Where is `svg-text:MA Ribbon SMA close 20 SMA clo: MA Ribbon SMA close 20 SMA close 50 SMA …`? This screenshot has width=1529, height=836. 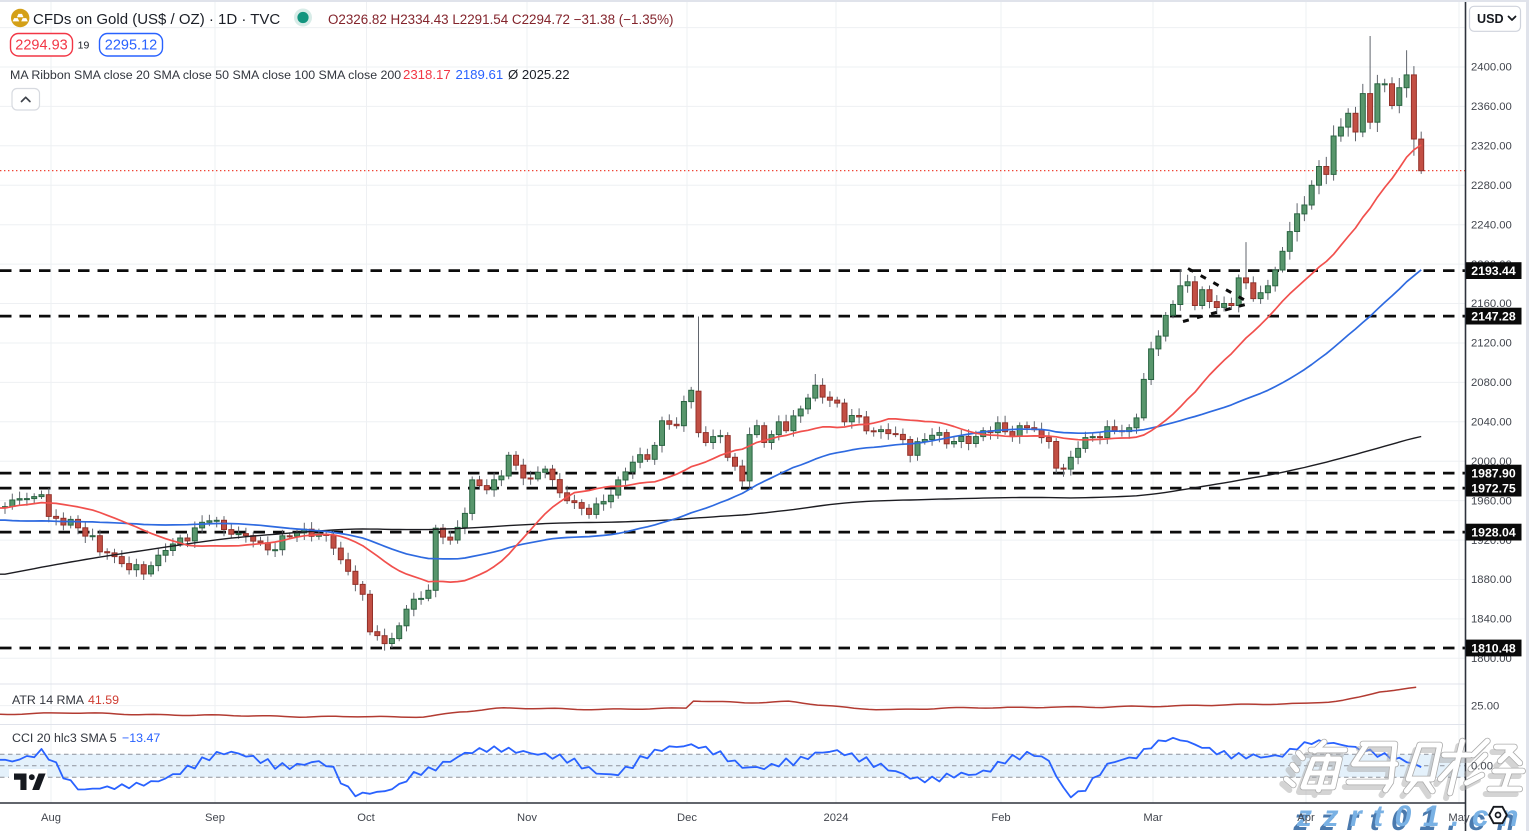
svg-text:MA Ribbon SMA close 20 SMA clo: MA Ribbon SMA close 20 SMA close 50 SMA … is located at coordinates (205, 75).